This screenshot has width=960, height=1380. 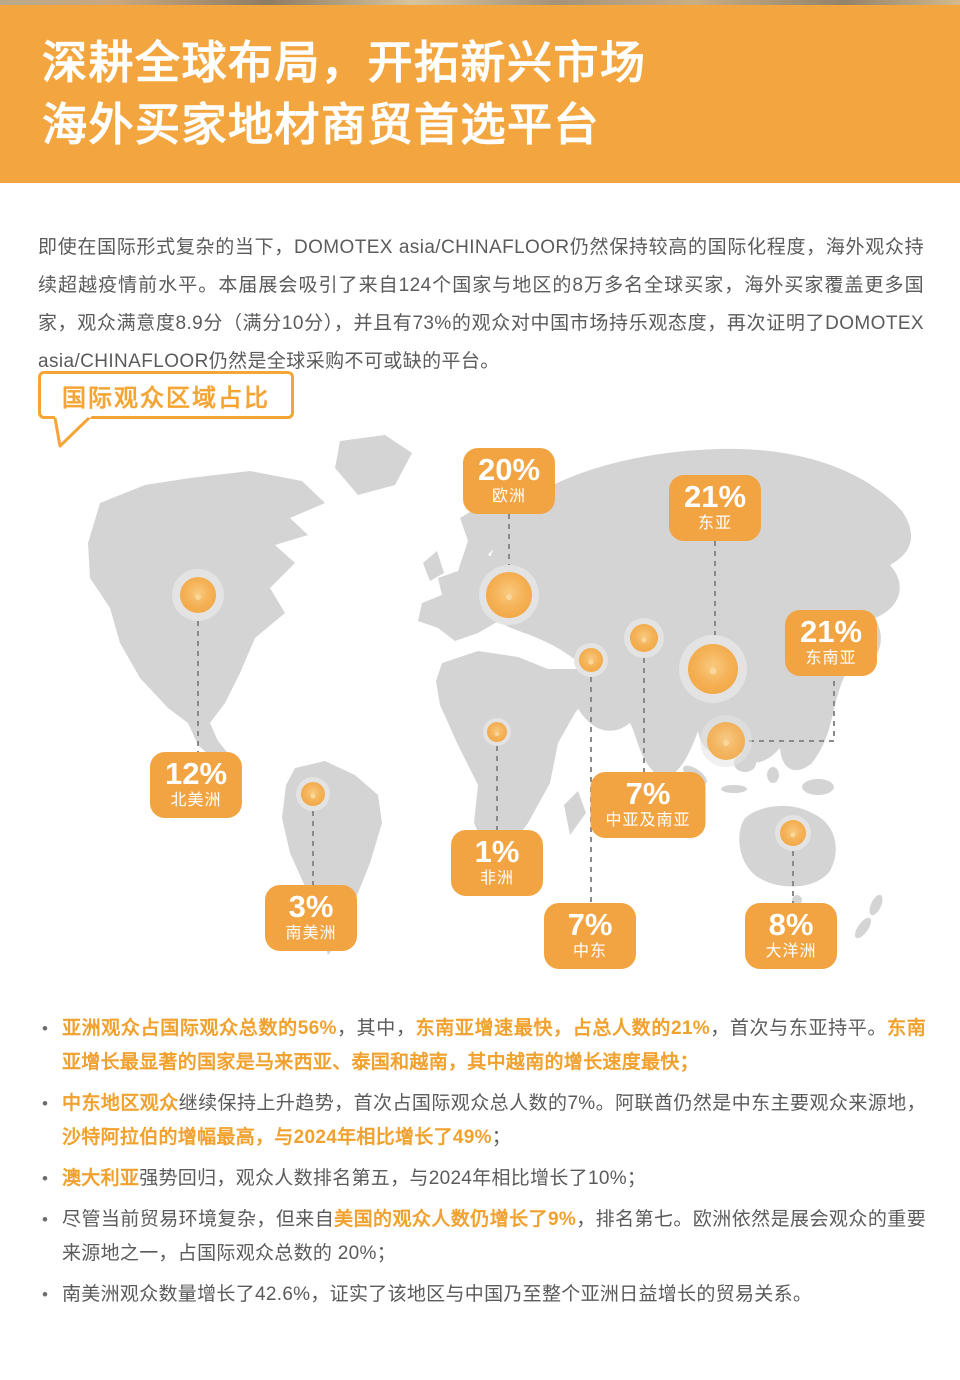 I want to click on region-badge-africa: 1% 非洲, so click(x=497, y=863).